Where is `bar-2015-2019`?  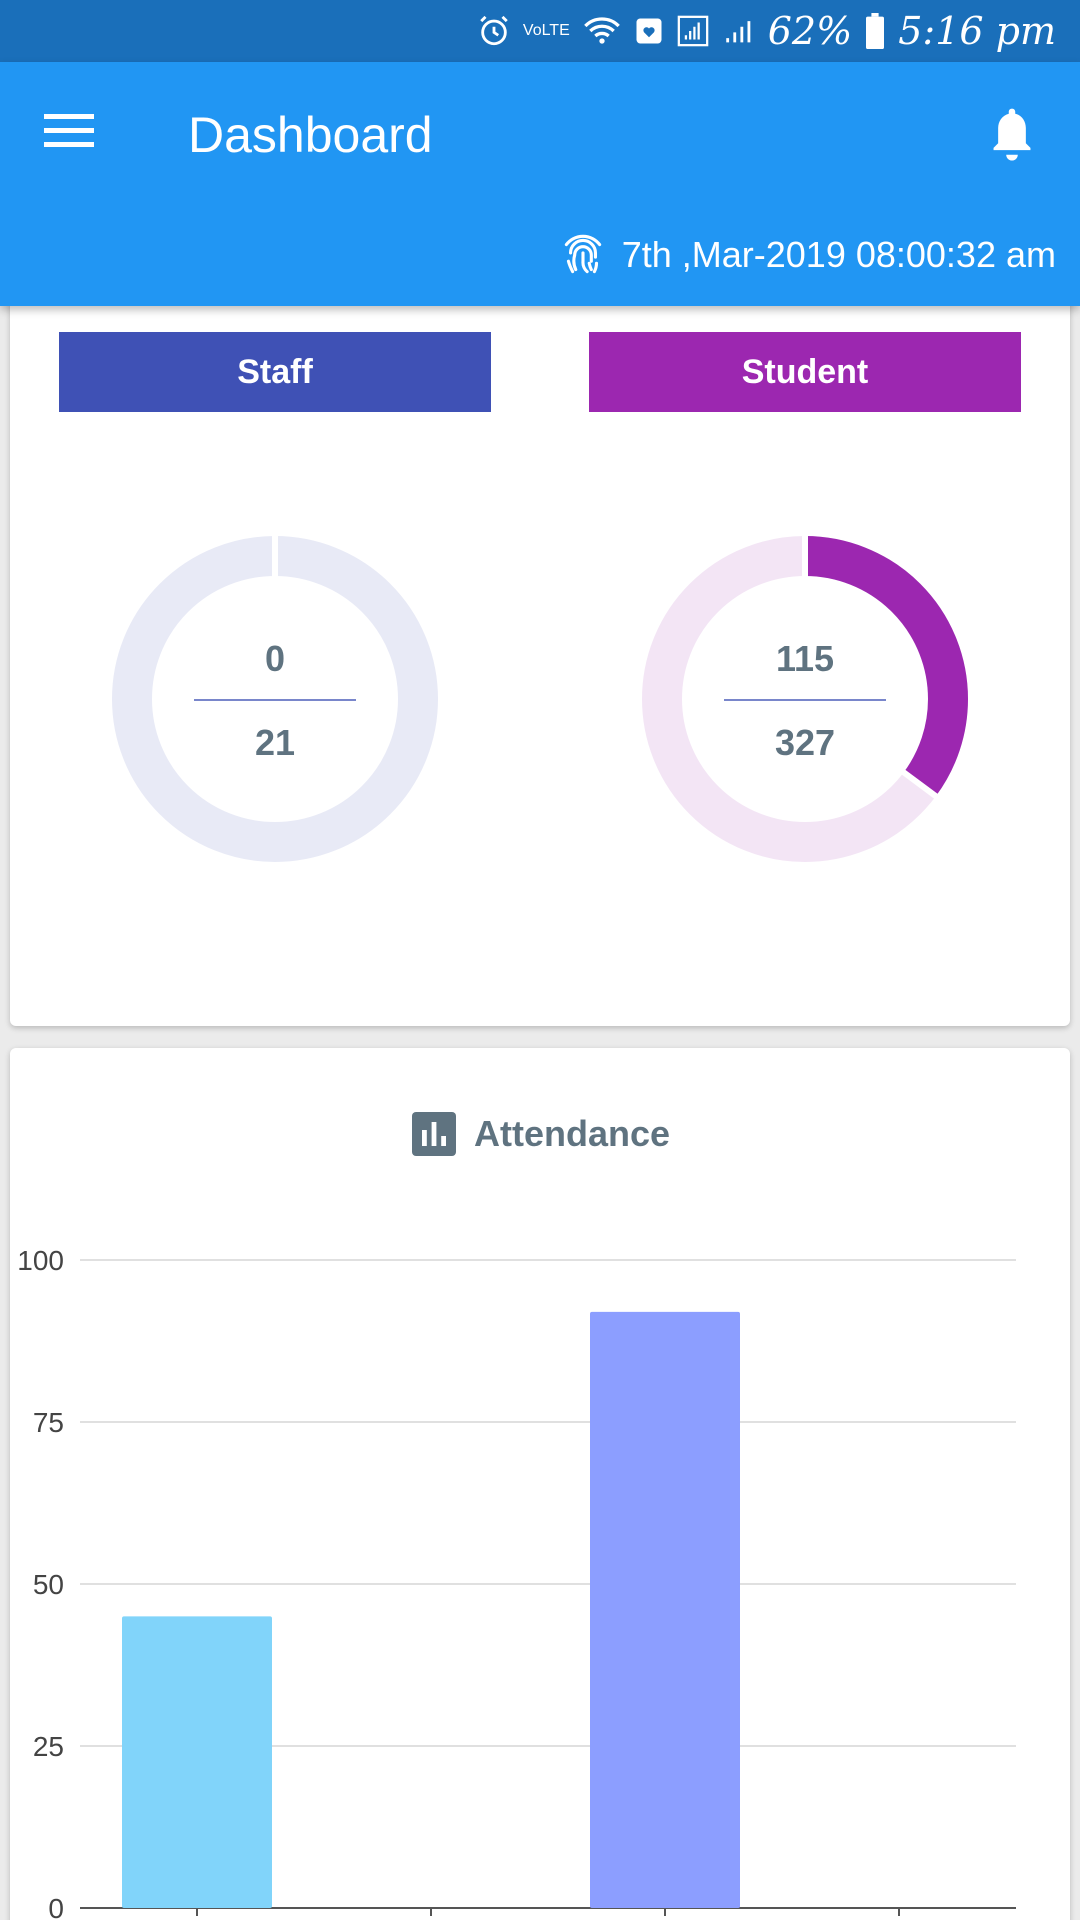
bar-2015-2019 is located at coordinates (197, 1762).